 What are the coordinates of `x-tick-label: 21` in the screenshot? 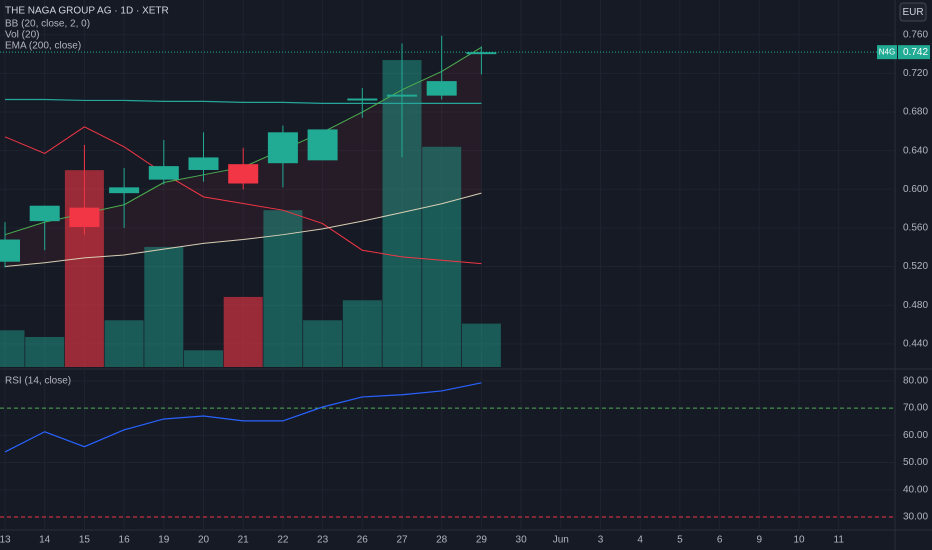 It's located at (244, 540).